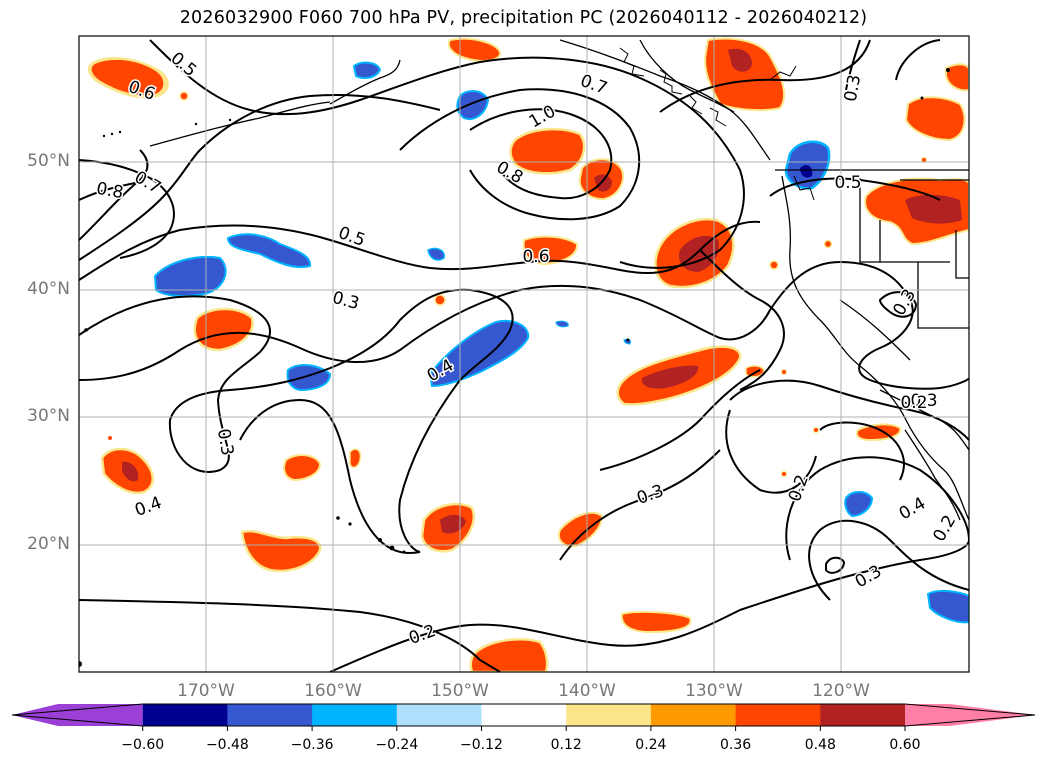 Image resolution: width=1047 pixels, height=765 pixels. Describe the element at coordinates (227, 745) in the screenshot. I see `colorbar-tick-label: −0.48` at that location.